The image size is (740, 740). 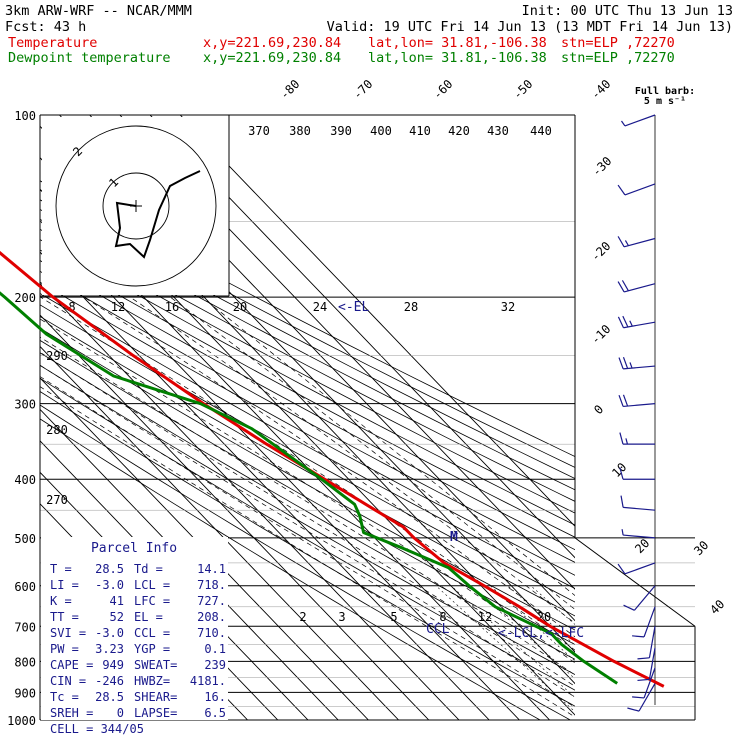 What do you see at coordinates (64, 617) in the screenshot?
I see `parcel-row-label: TT =` at bounding box center [64, 617].